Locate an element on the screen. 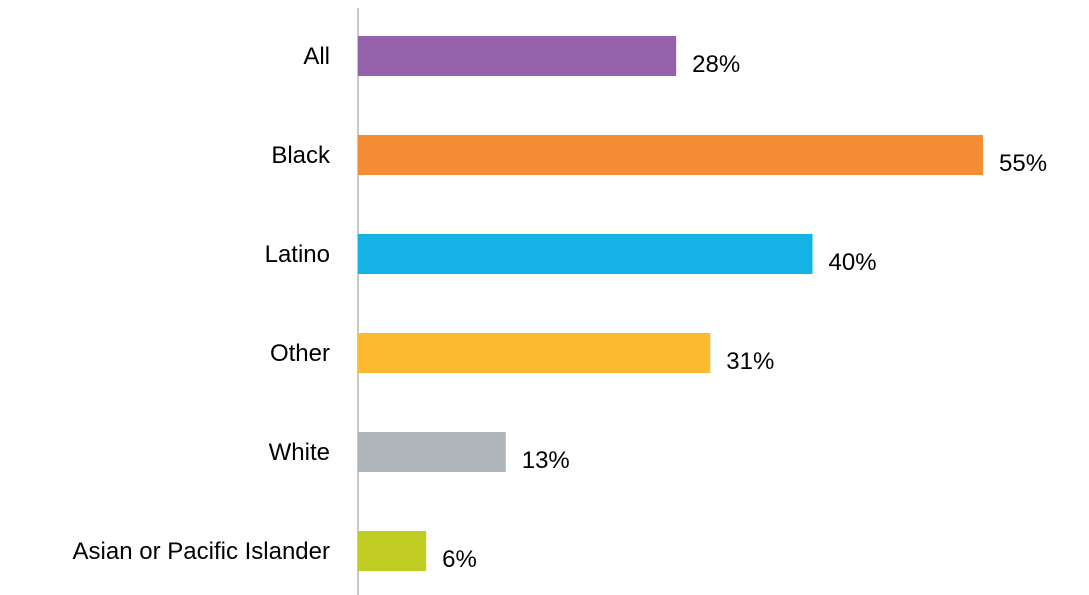 The height and width of the screenshot is (595, 1089). category-label: All is located at coordinates (316, 56).